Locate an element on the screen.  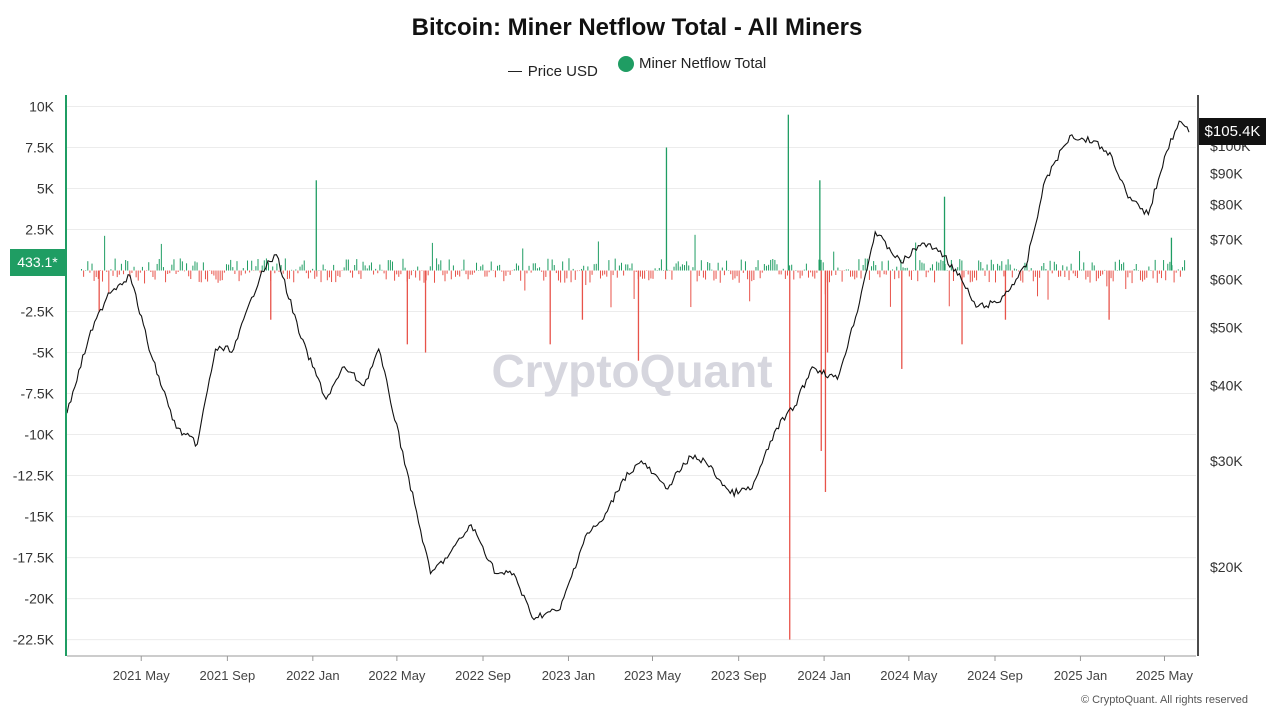
line-swatch-icon is located at coordinates (514, 71).